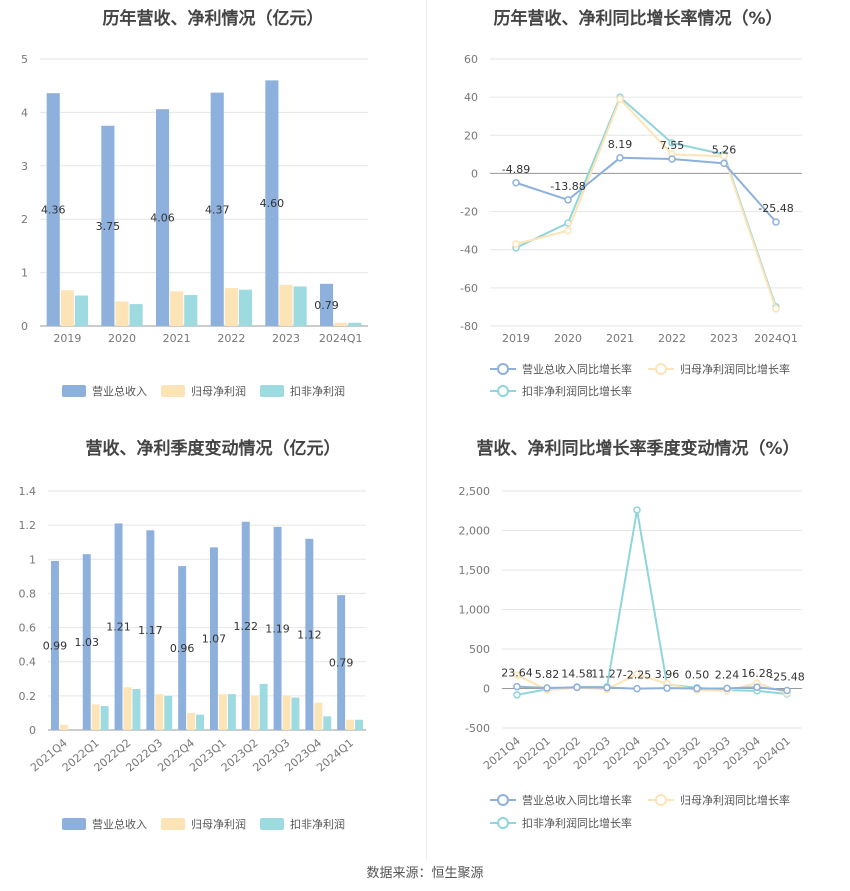  Describe the element at coordinates (213, 449) in the screenshot. I see `quarter-bar-title: 营收、净利季度变动情况（亿元）` at that location.